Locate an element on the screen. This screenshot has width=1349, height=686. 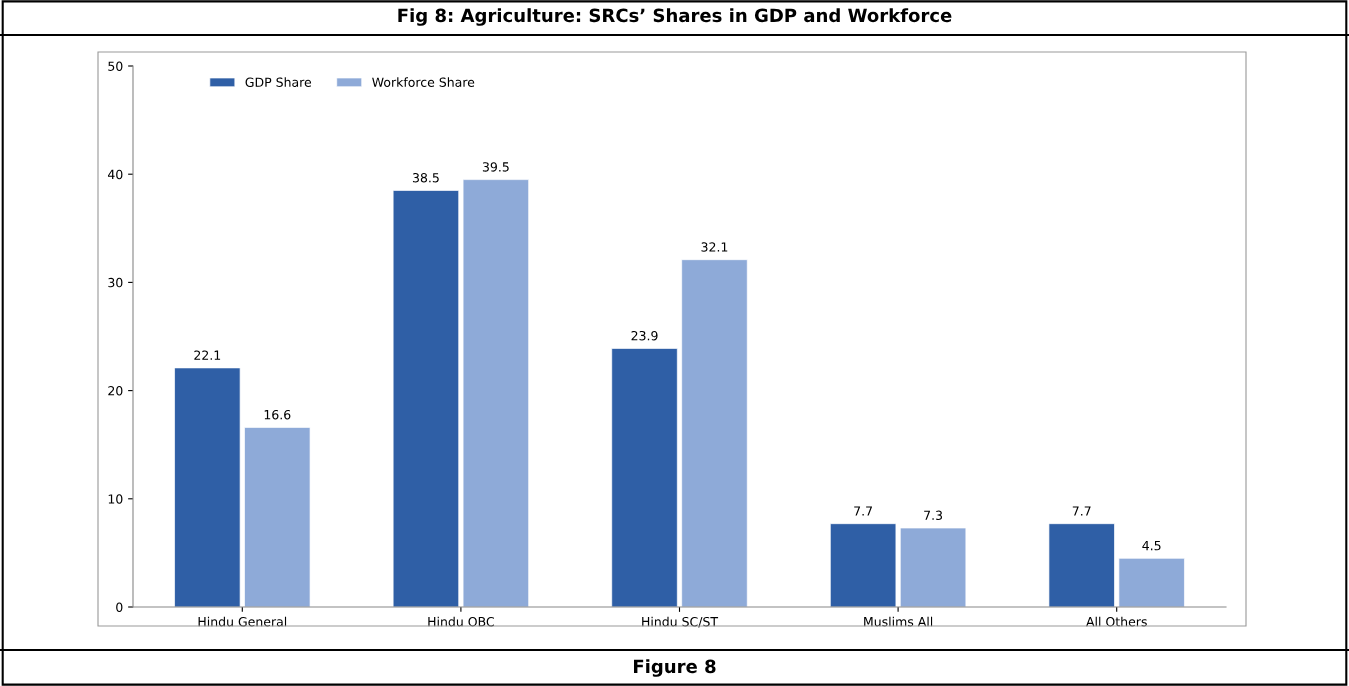
y-tick-label: 10 is located at coordinates (115, 499).